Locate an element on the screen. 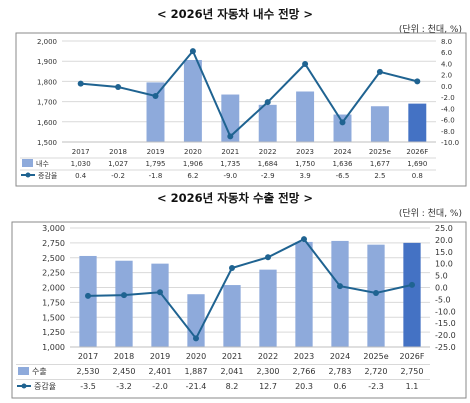  y-left-tick-label: 1,900 is located at coordinates (47, 62).